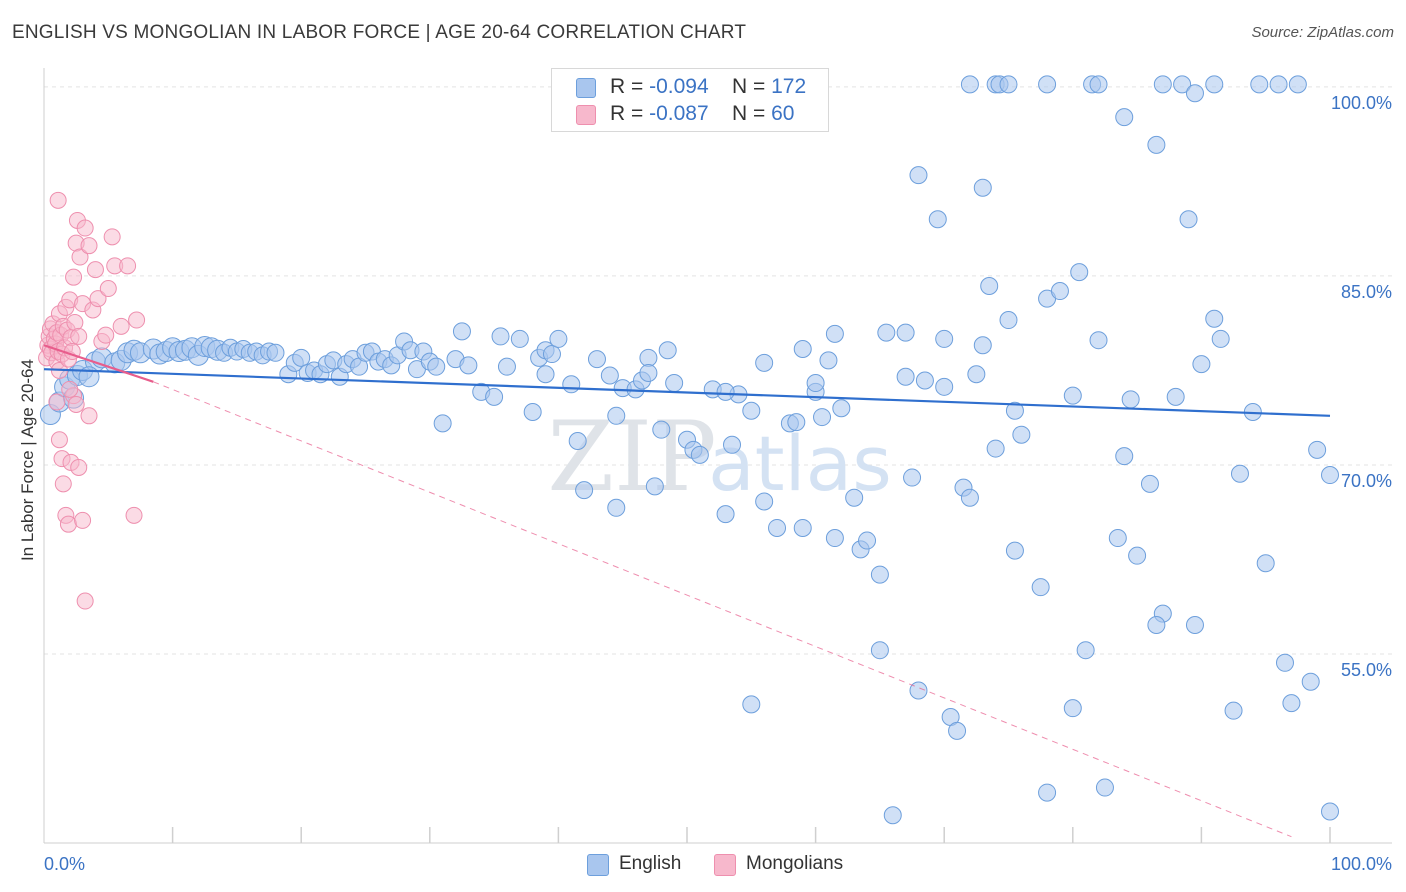 This screenshot has width=1406, height=892. Describe the element at coordinates (687, 392) in the screenshot. I see `english-trend-line` at that location.